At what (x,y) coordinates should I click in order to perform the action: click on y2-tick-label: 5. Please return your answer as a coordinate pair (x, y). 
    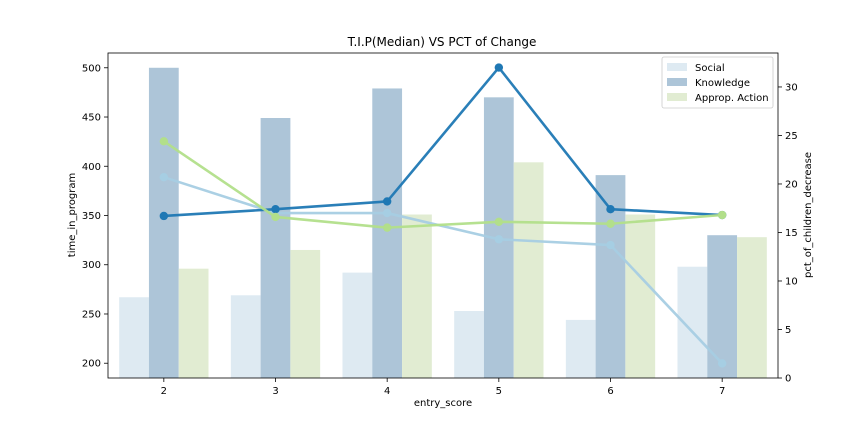
    Looking at the image, I should click on (788, 330).